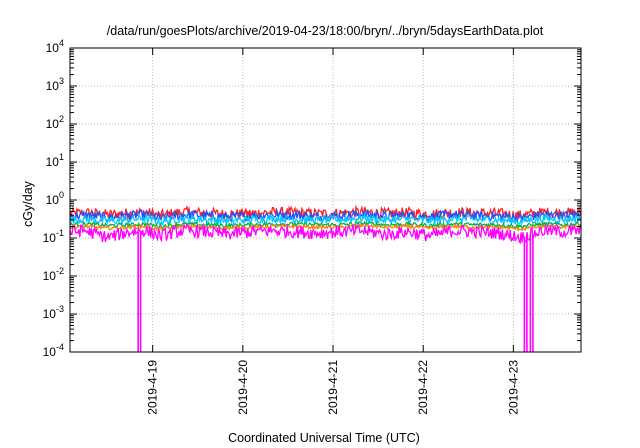 Image resolution: width=640 pixels, height=448 pixels. What do you see at coordinates (53, 236) in the screenshot?
I see `y-tick-label: 10⁻¹` at bounding box center [53, 236].